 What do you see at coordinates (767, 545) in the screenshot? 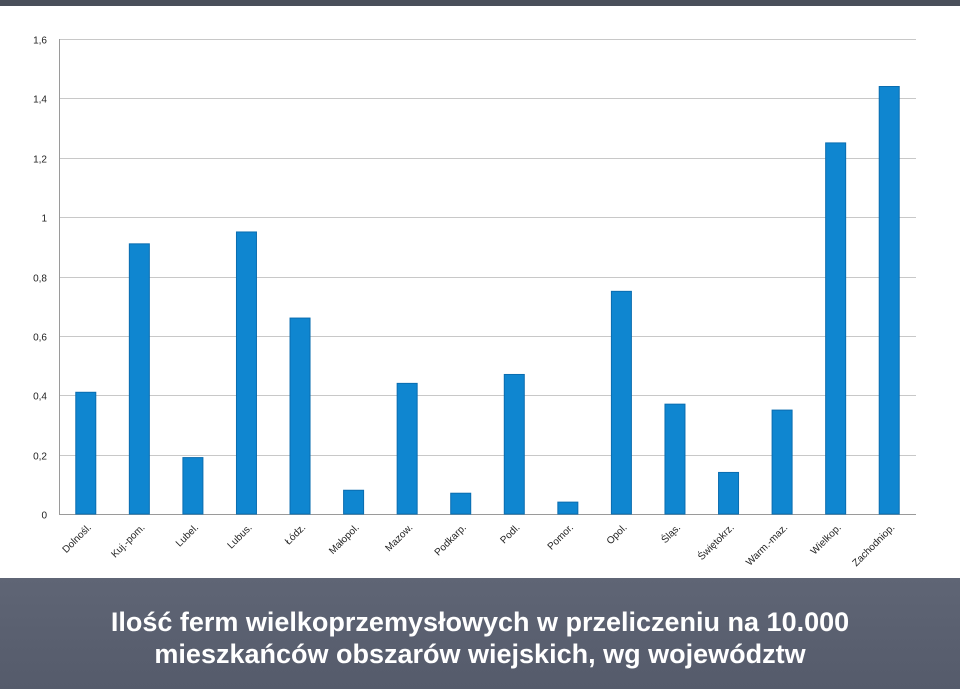
I see `x-tick-label: Warm.-maz.` at bounding box center [767, 545].